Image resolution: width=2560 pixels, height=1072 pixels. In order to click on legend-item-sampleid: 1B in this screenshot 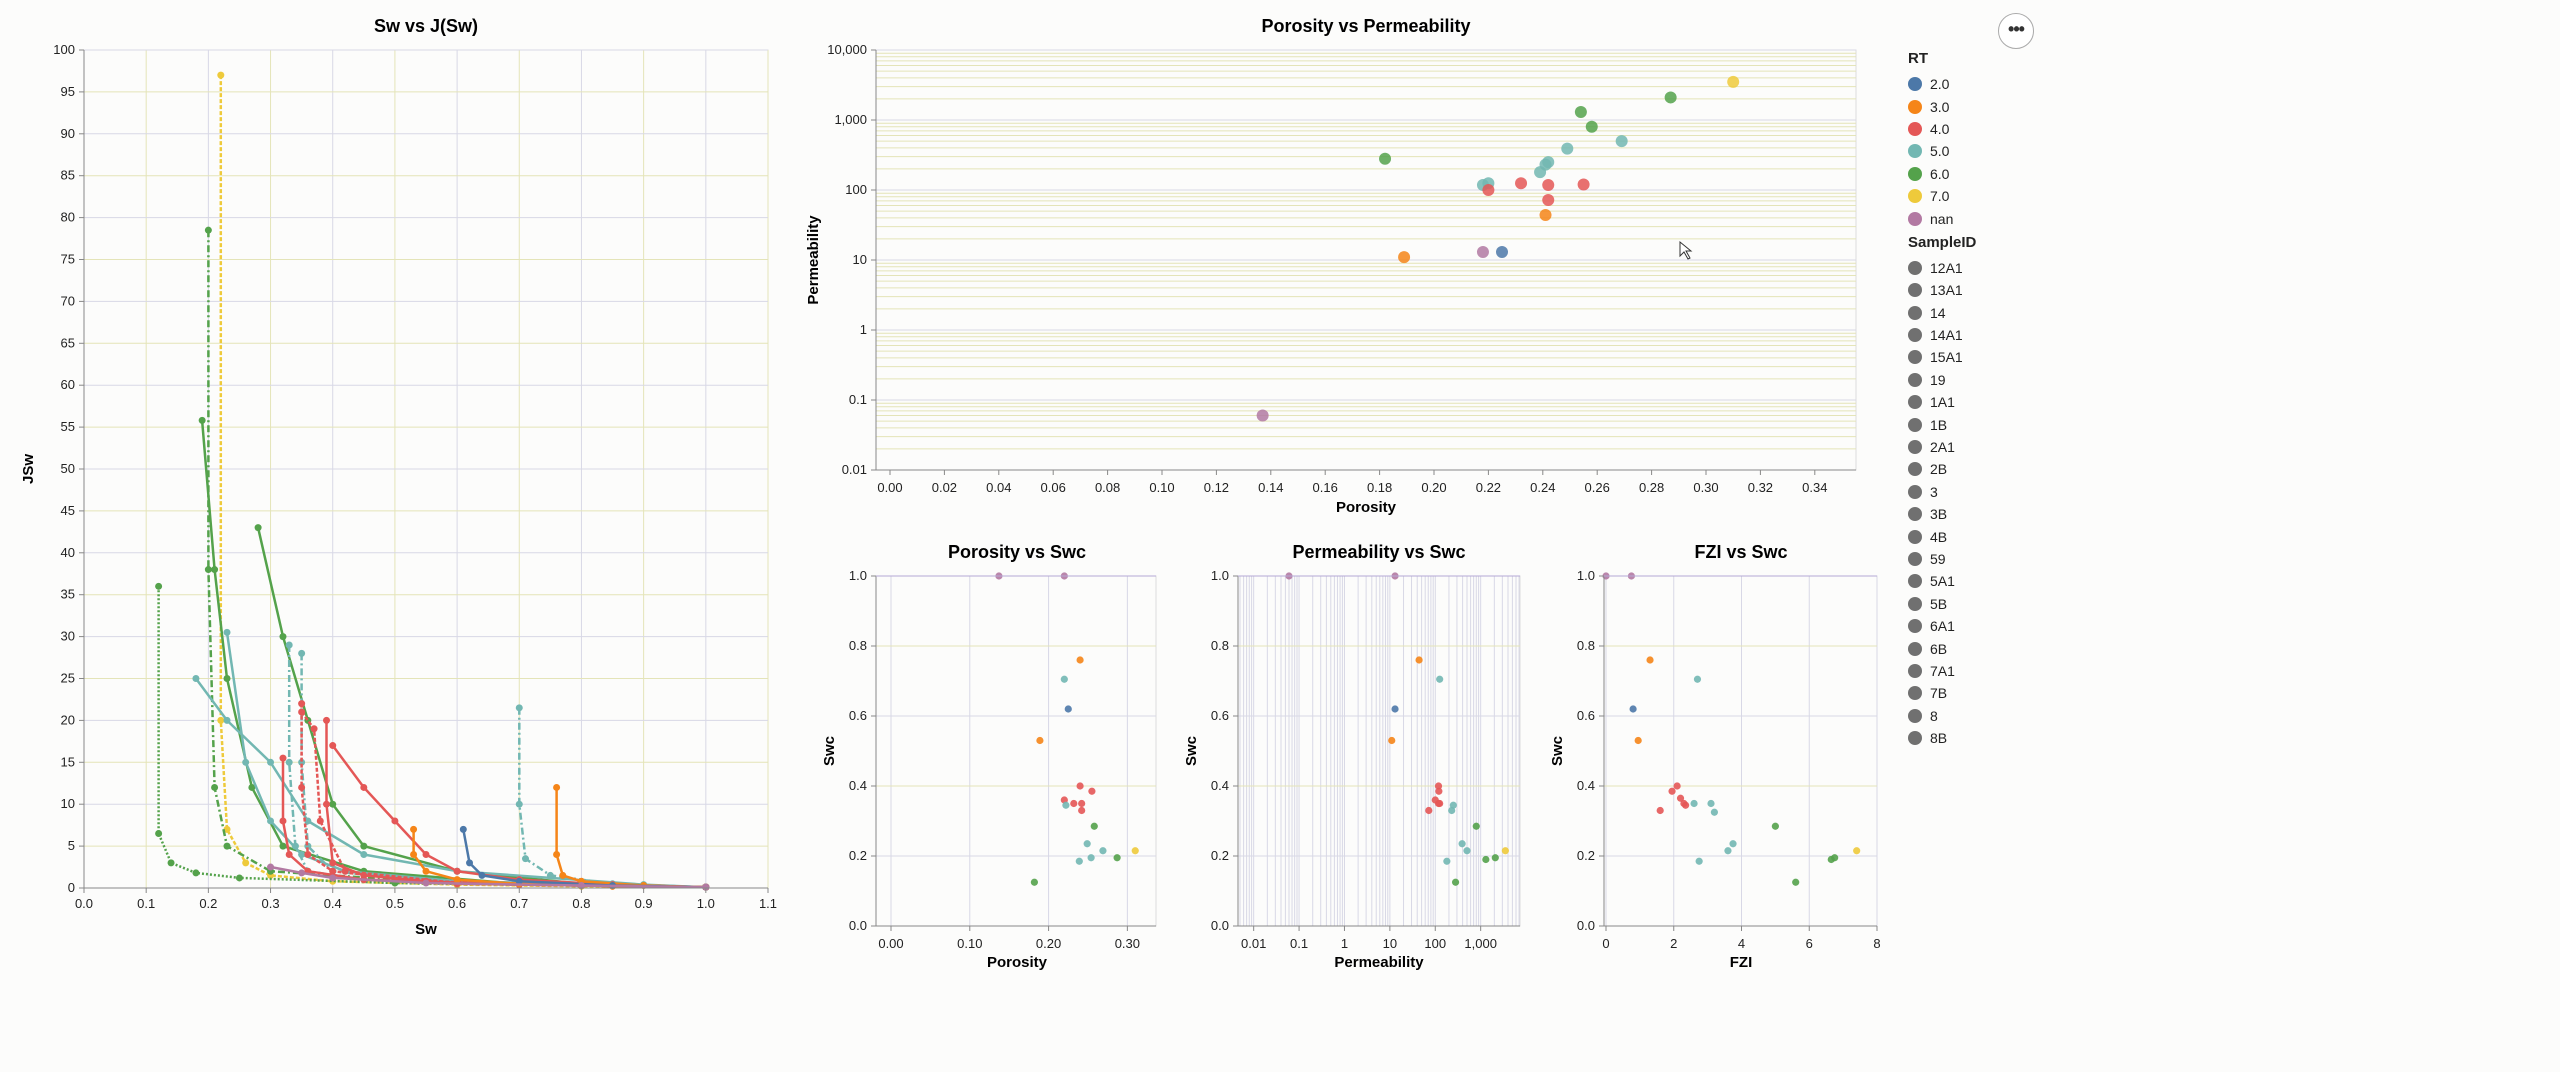, I will do `click(1942, 424)`.